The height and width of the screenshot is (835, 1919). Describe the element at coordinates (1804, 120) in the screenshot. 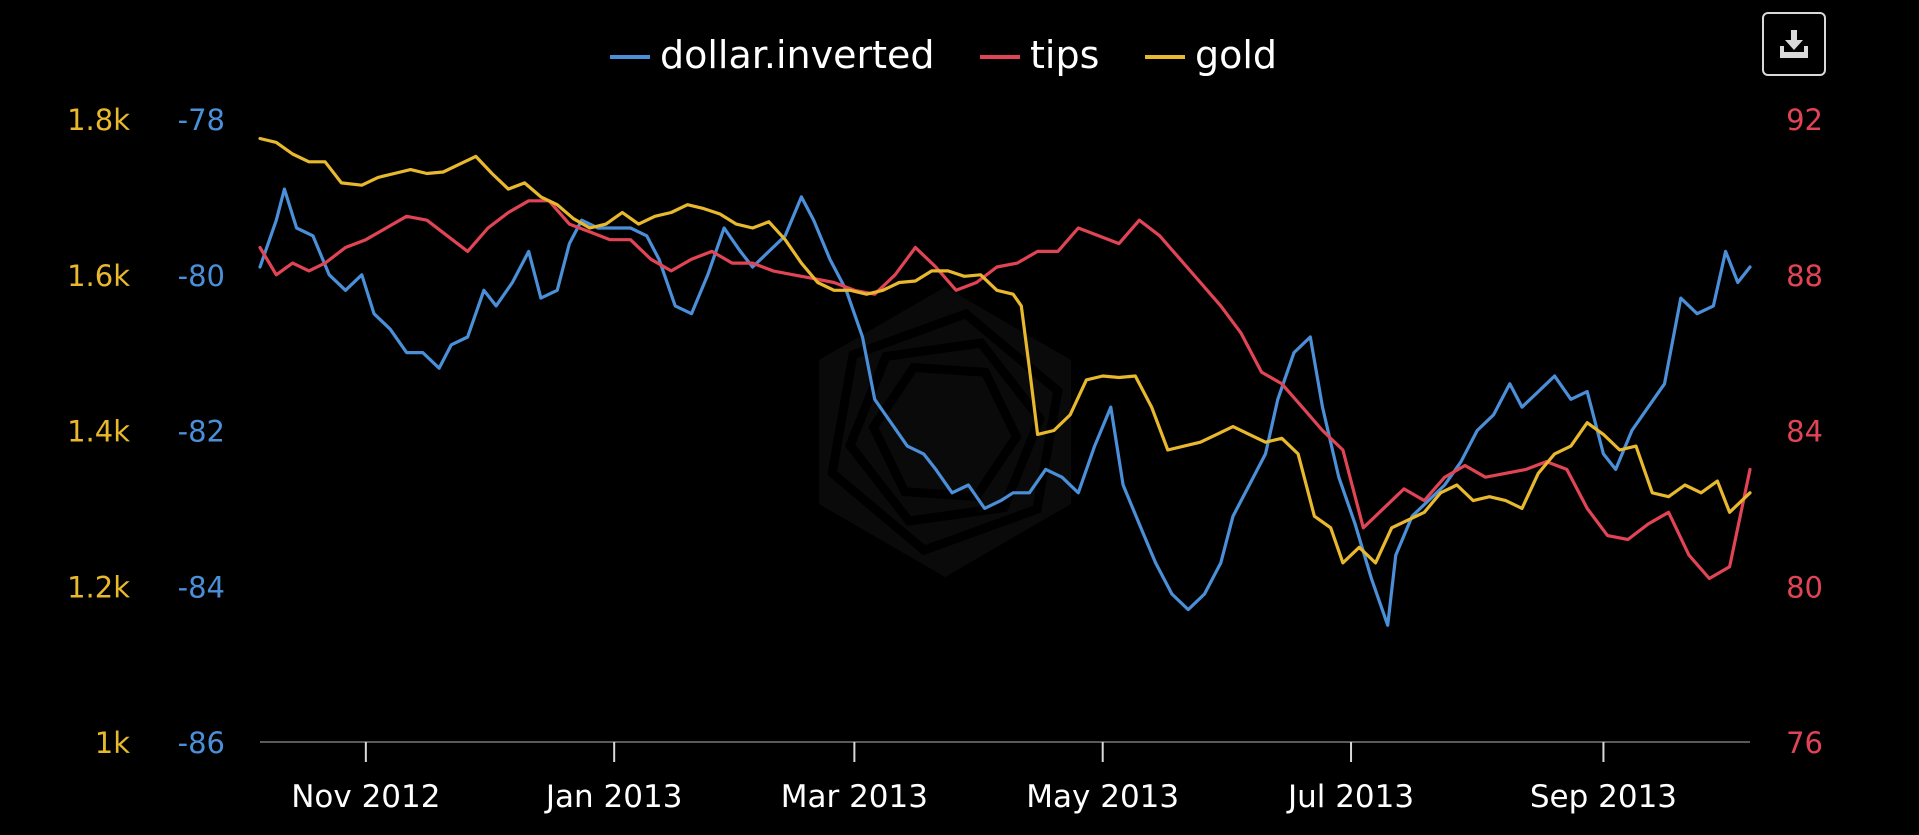

I see `tips-axis-tick-label: 92` at that location.